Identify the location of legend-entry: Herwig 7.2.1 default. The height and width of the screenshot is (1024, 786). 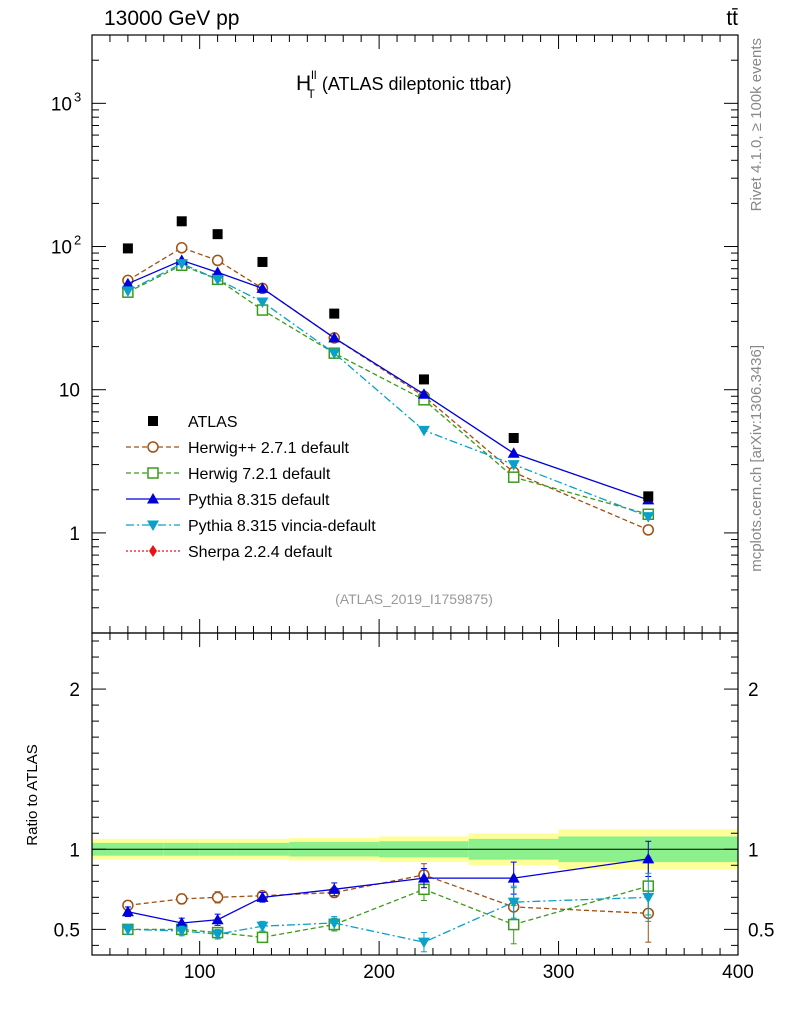
(228, 474).